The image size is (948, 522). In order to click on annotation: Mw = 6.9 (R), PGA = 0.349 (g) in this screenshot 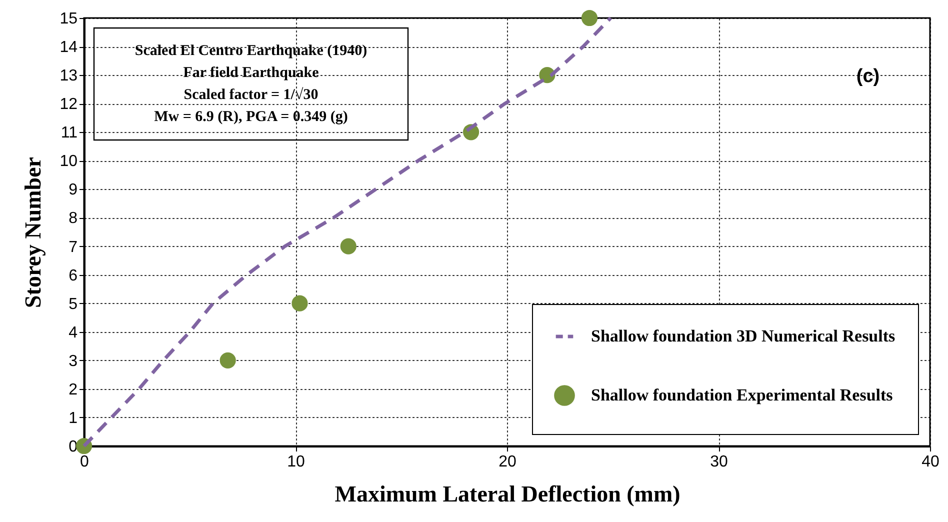, I will do `click(251, 117)`.